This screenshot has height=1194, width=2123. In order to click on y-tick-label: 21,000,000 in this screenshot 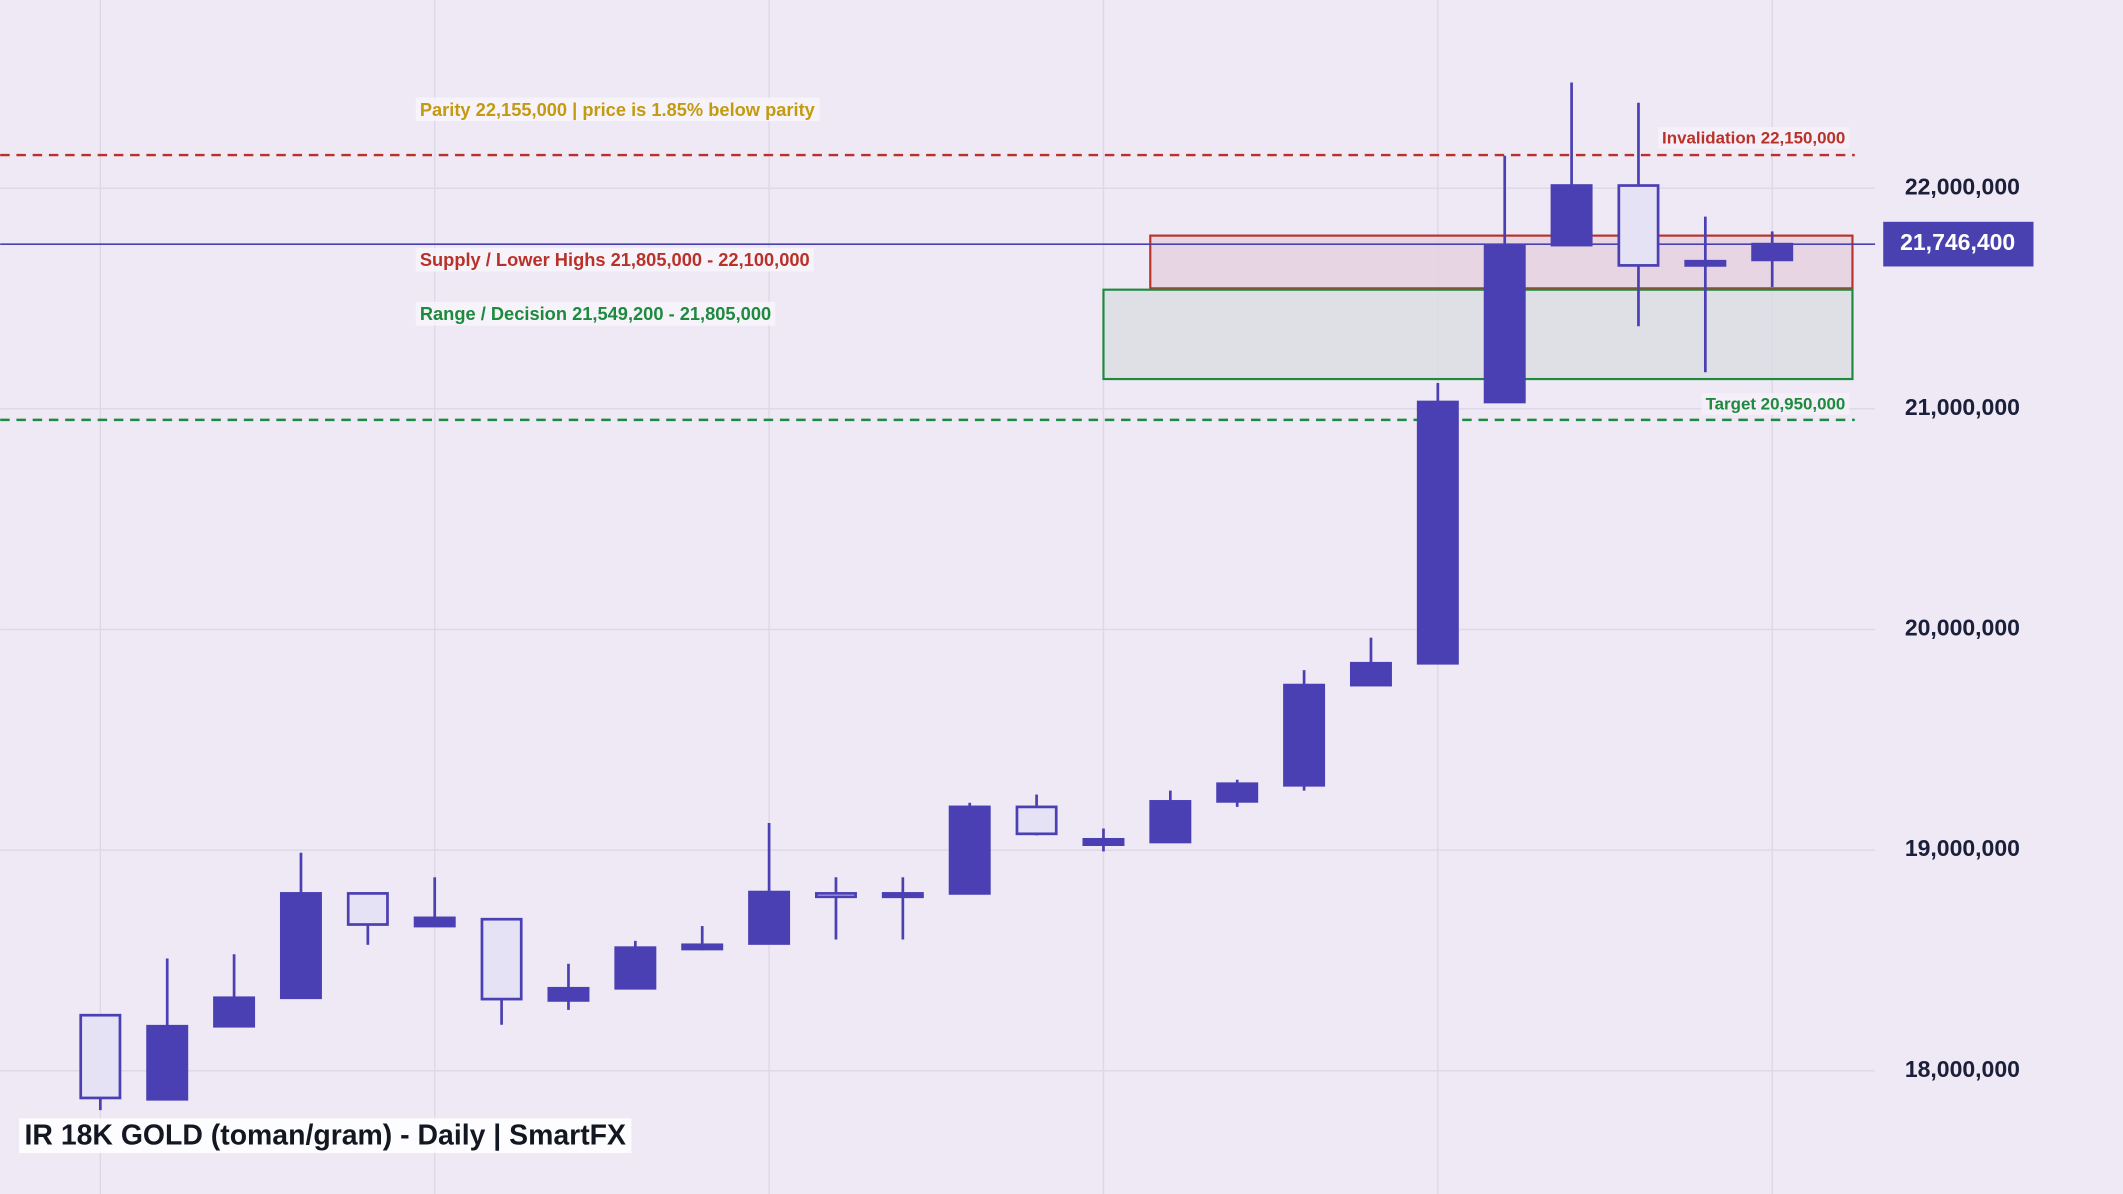, I will do `click(1962, 407)`.